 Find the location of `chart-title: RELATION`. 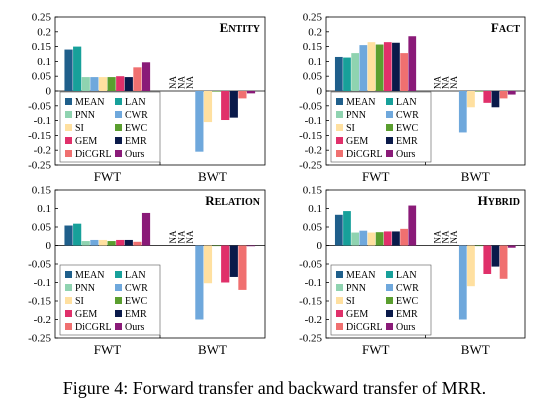

chart-title: RELATION is located at coordinates (233, 200).